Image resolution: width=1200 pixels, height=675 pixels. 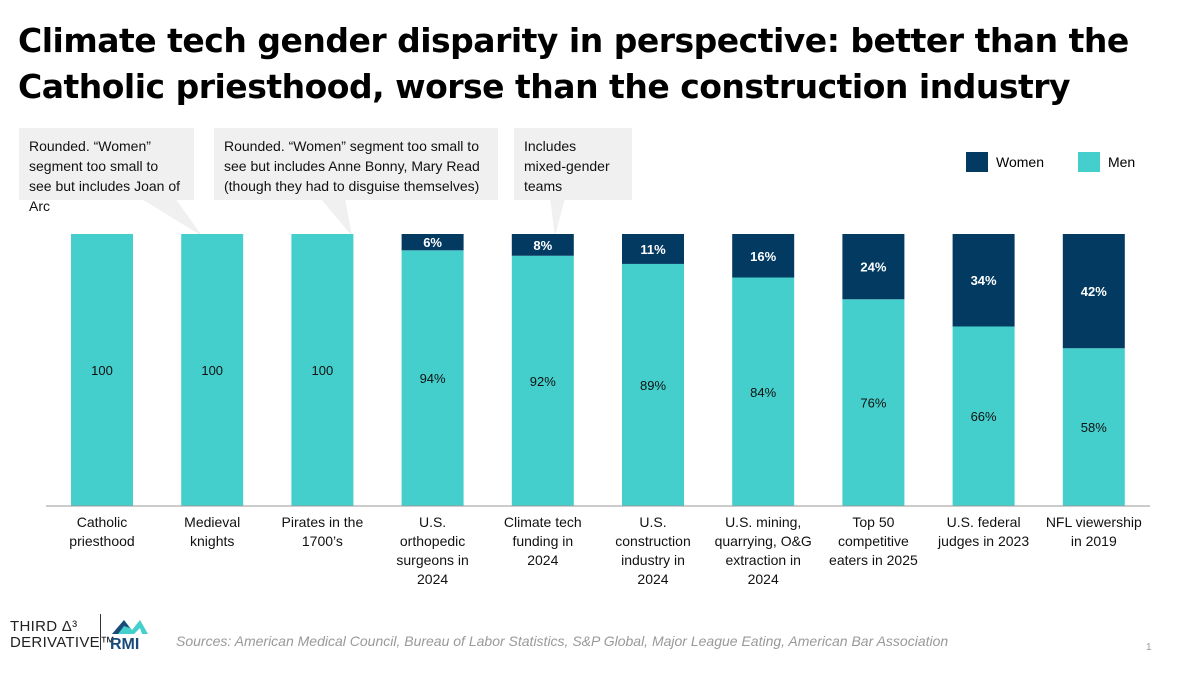 I want to click on callout-climate: Includes mixed-gender teams, so click(x=573, y=164).